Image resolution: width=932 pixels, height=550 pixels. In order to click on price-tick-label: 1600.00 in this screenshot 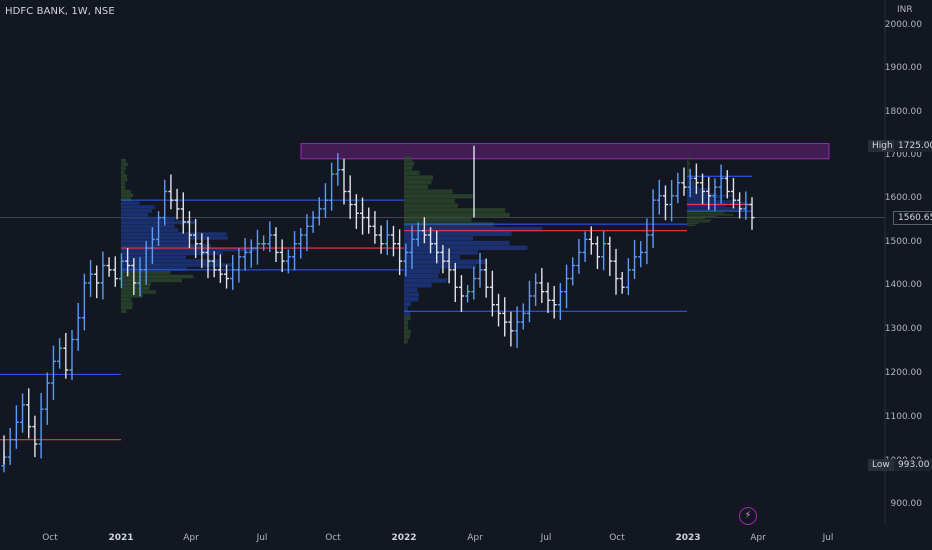, I will do `click(903, 198)`.